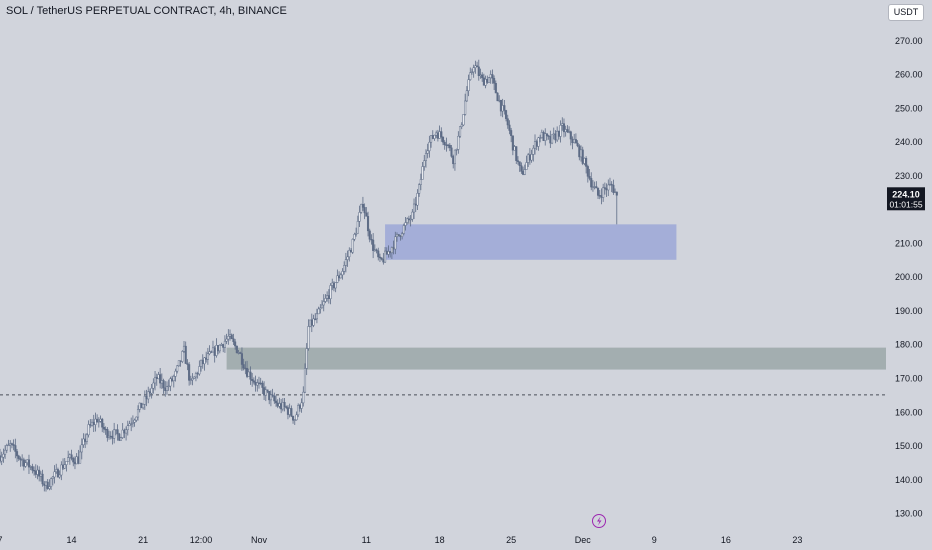 The height and width of the screenshot is (550, 932). What do you see at coordinates (906, 12) in the screenshot?
I see `currency-button: USDT` at bounding box center [906, 12].